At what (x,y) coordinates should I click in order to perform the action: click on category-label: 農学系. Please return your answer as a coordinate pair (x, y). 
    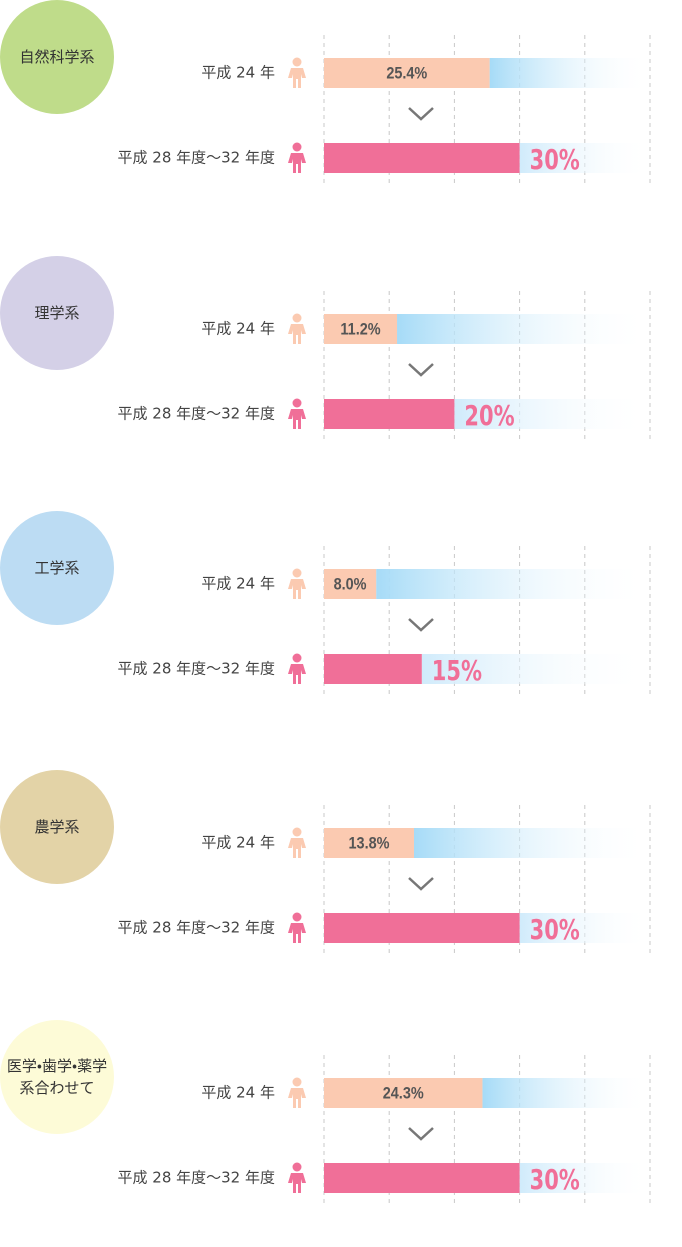
    Looking at the image, I should click on (57, 826).